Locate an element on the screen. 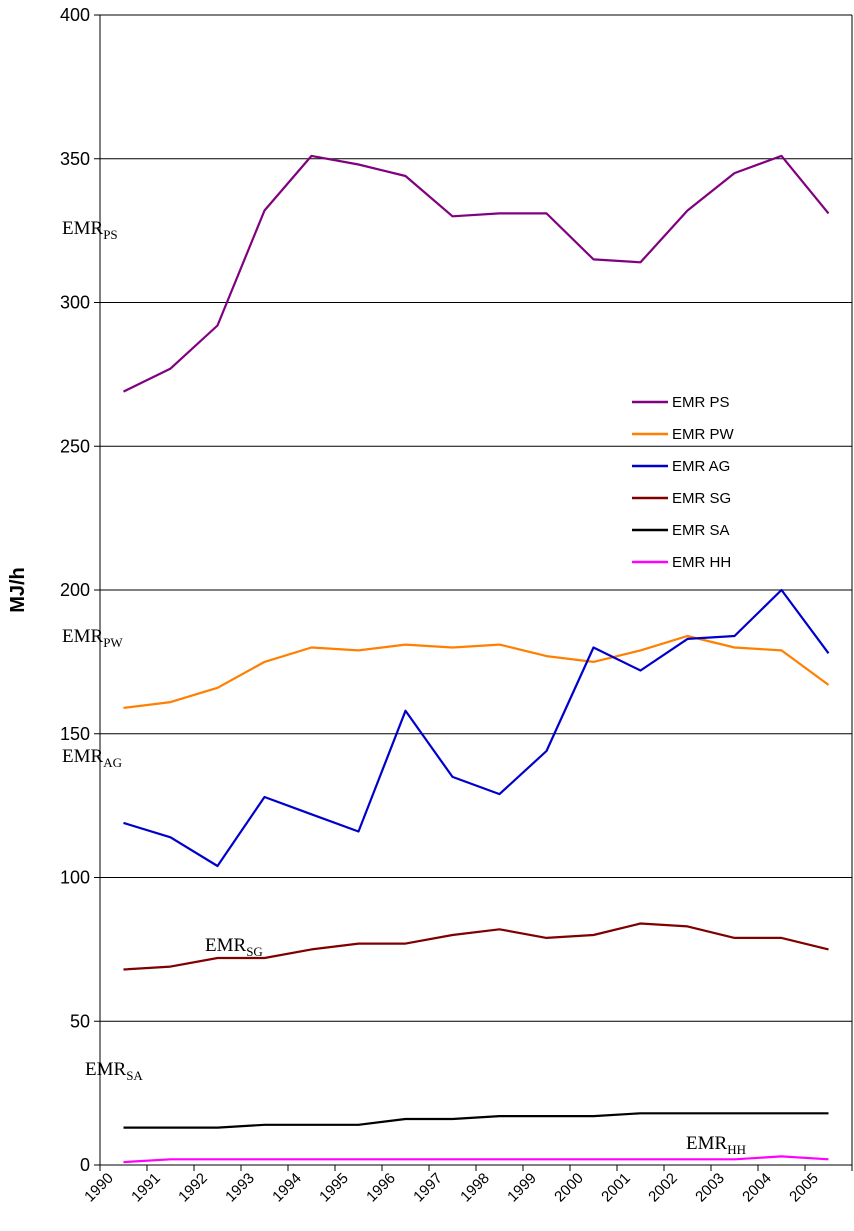 This screenshot has width=854, height=1231. x-tick-label: 2000 is located at coordinates (569, 1188).